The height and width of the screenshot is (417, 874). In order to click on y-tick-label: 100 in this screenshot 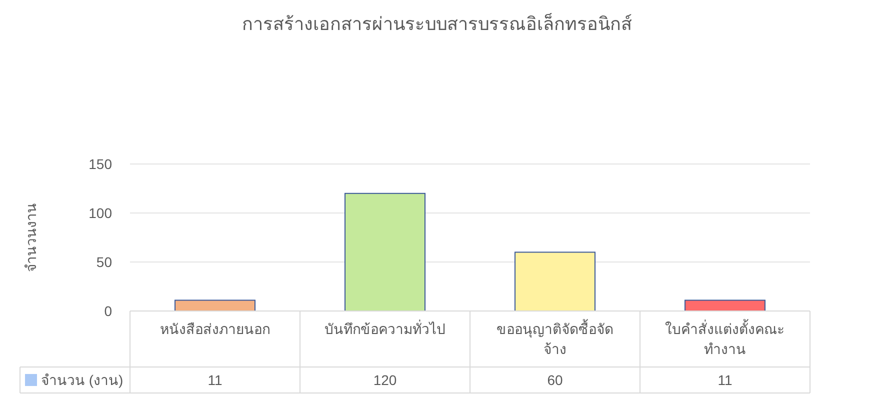, I will do `click(100, 213)`.